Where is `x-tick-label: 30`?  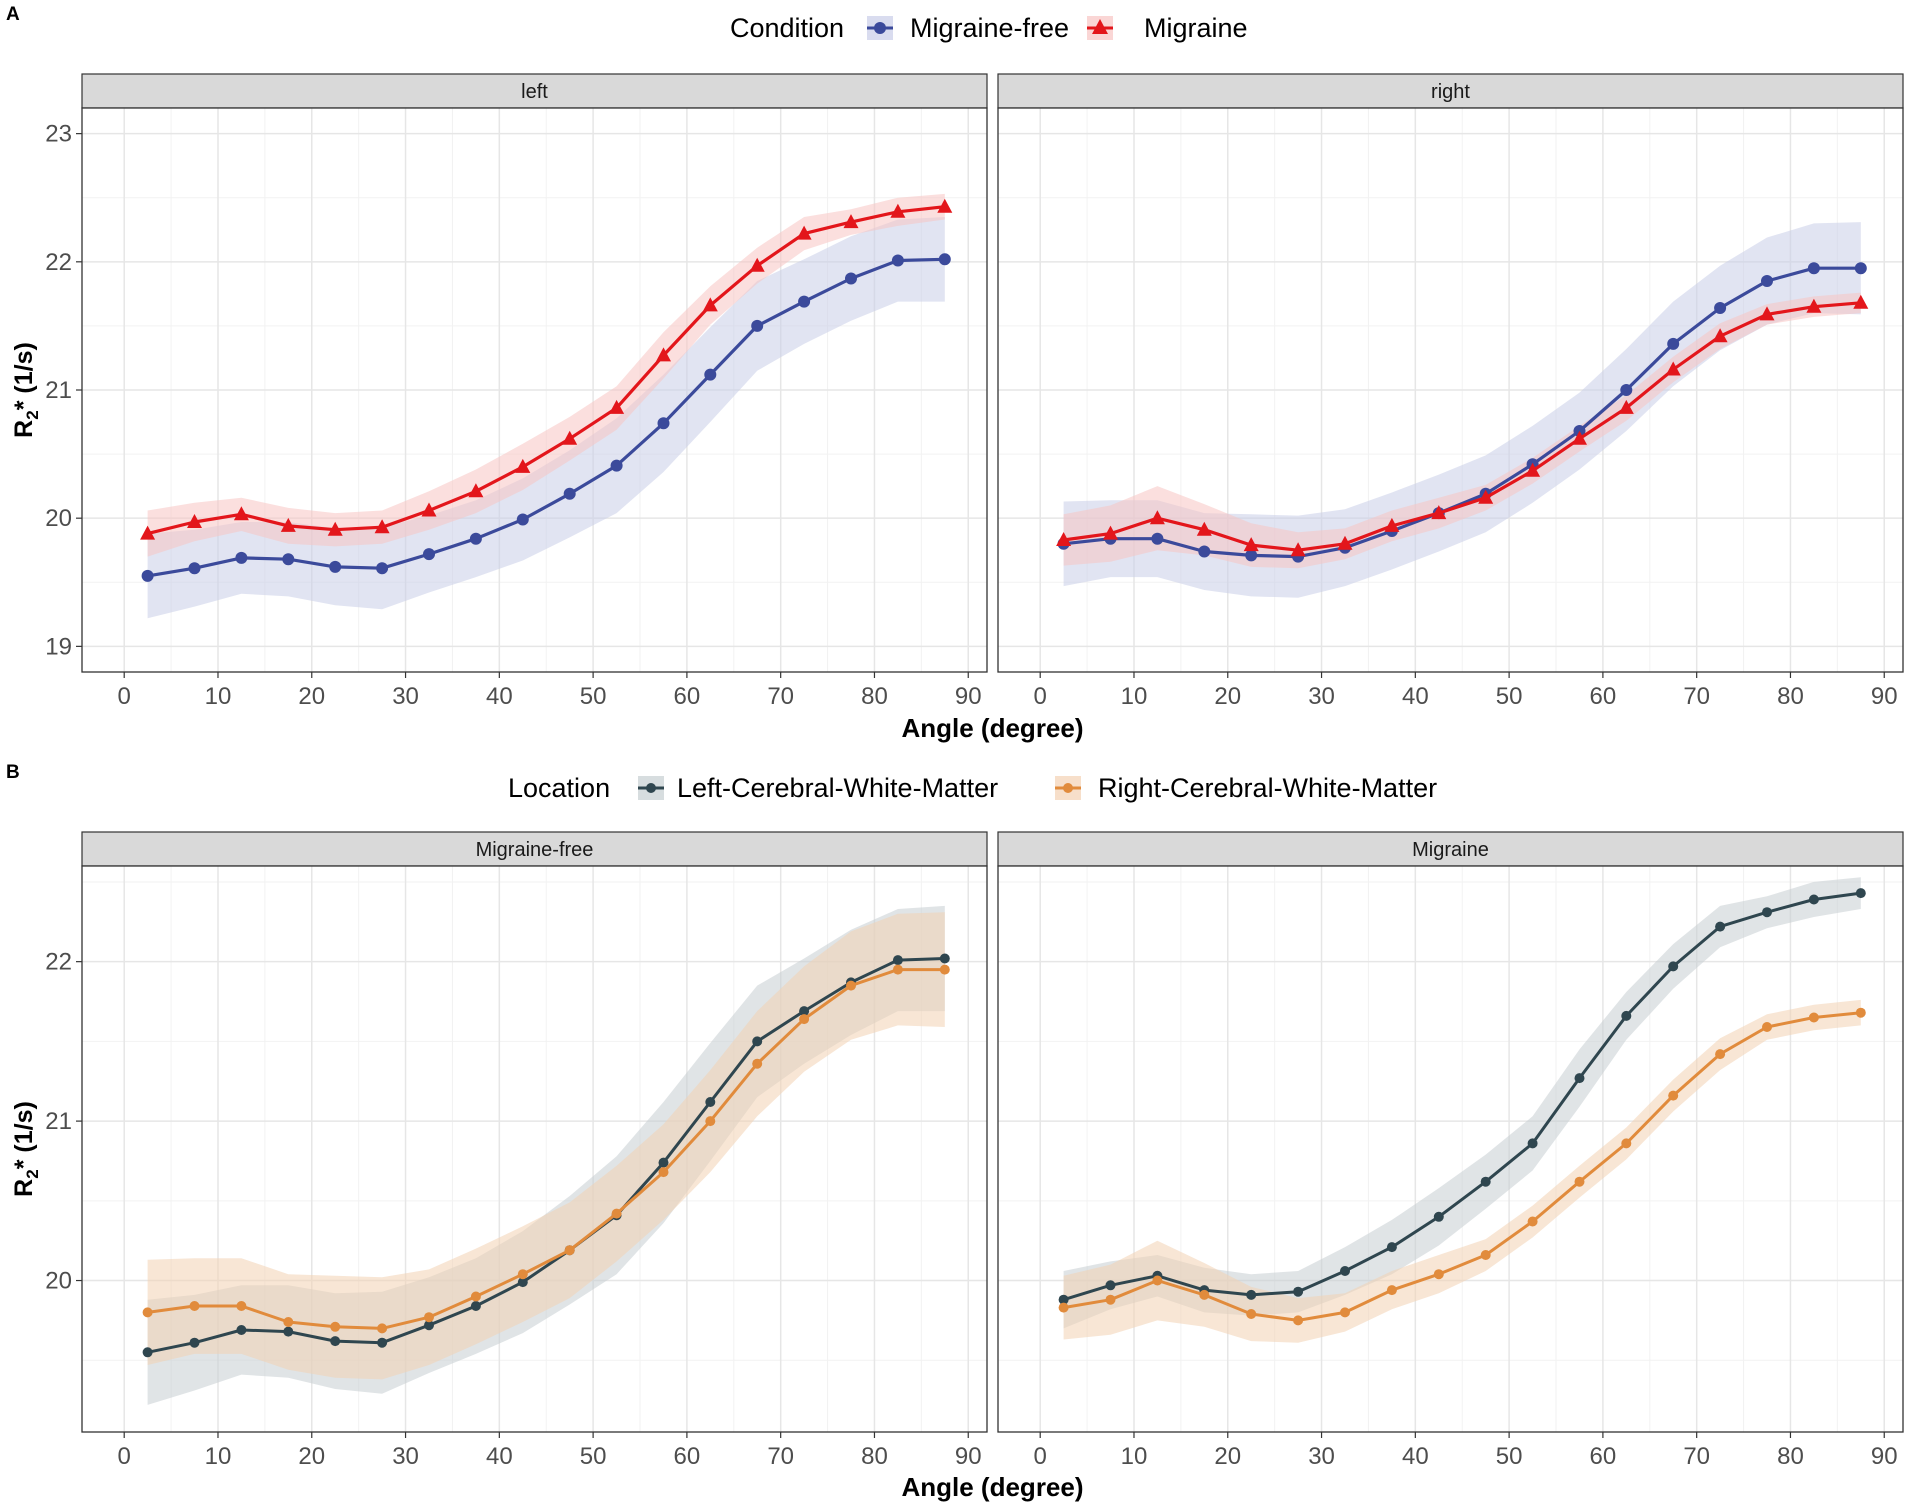 x-tick-label: 30 is located at coordinates (405, 696).